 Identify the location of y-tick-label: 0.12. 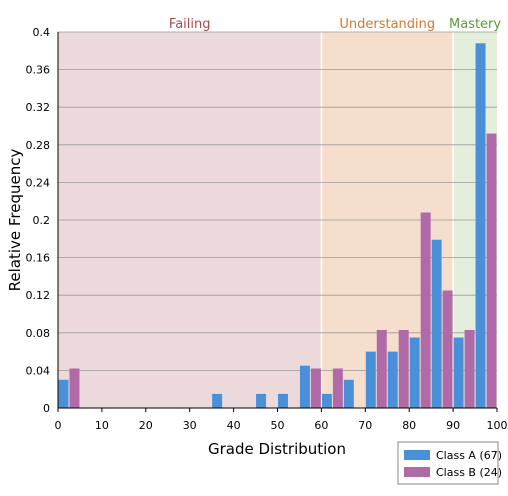
(38, 295).